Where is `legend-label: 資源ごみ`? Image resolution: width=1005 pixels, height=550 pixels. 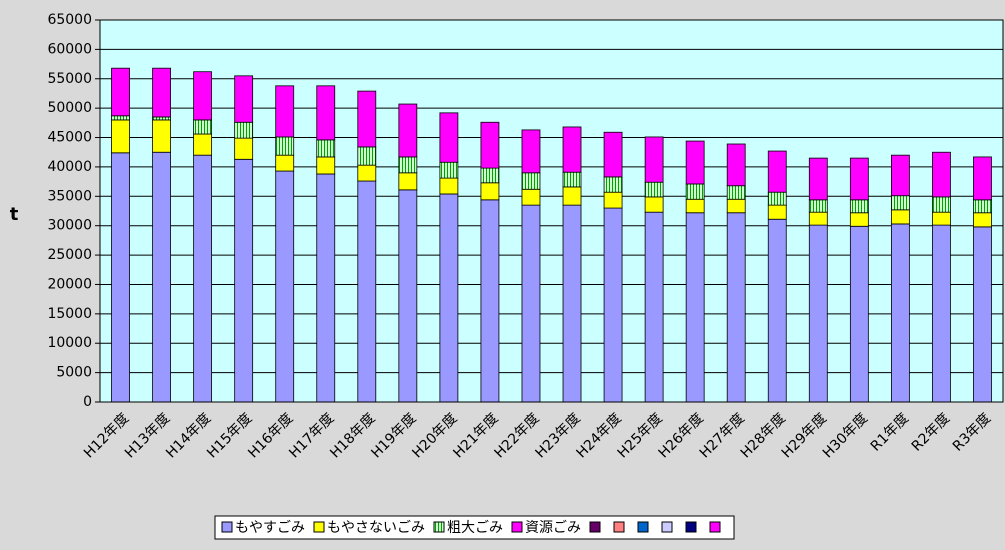
legend-label: 資源ごみ is located at coordinates (553, 528).